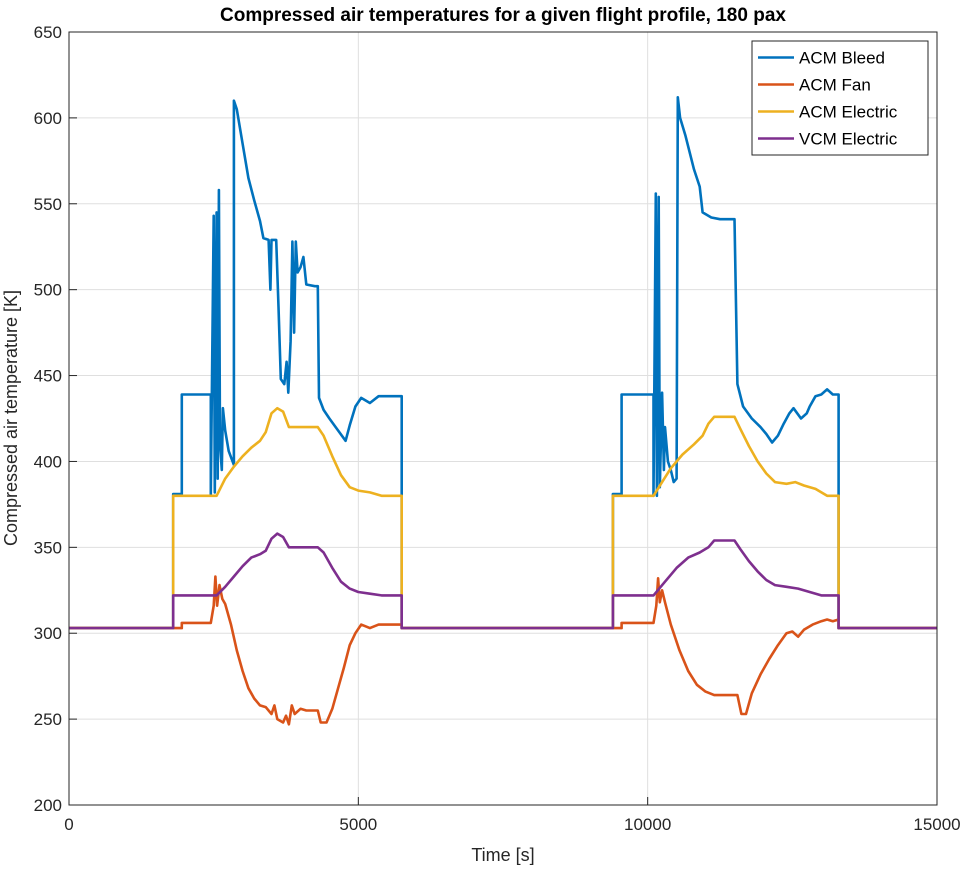 The image size is (965, 869). Describe the element at coordinates (48, 118) in the screenshot. I see `y-tick-label: 600` at that location.